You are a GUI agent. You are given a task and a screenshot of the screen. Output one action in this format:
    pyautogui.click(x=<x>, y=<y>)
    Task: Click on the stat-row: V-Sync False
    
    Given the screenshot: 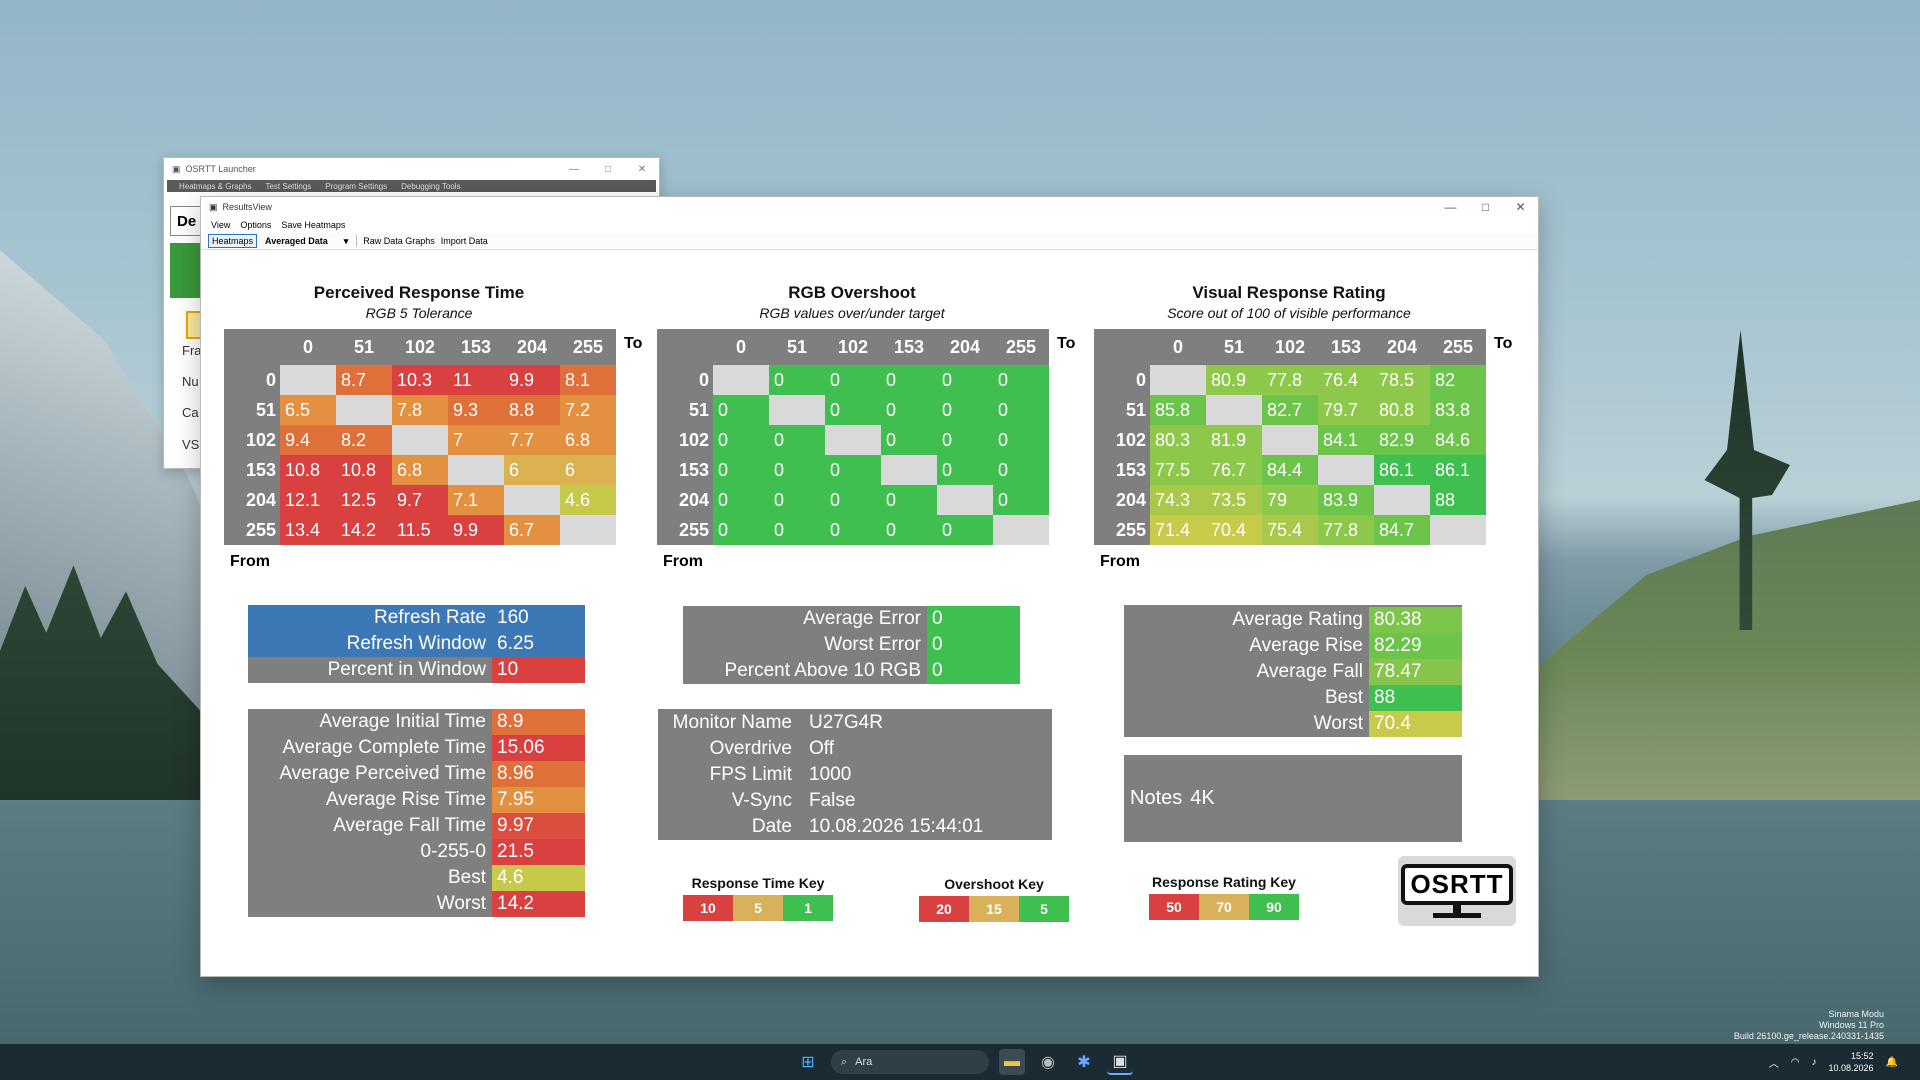 What is the action you would take?
    pyautogui.click(x=855, y=801)
    